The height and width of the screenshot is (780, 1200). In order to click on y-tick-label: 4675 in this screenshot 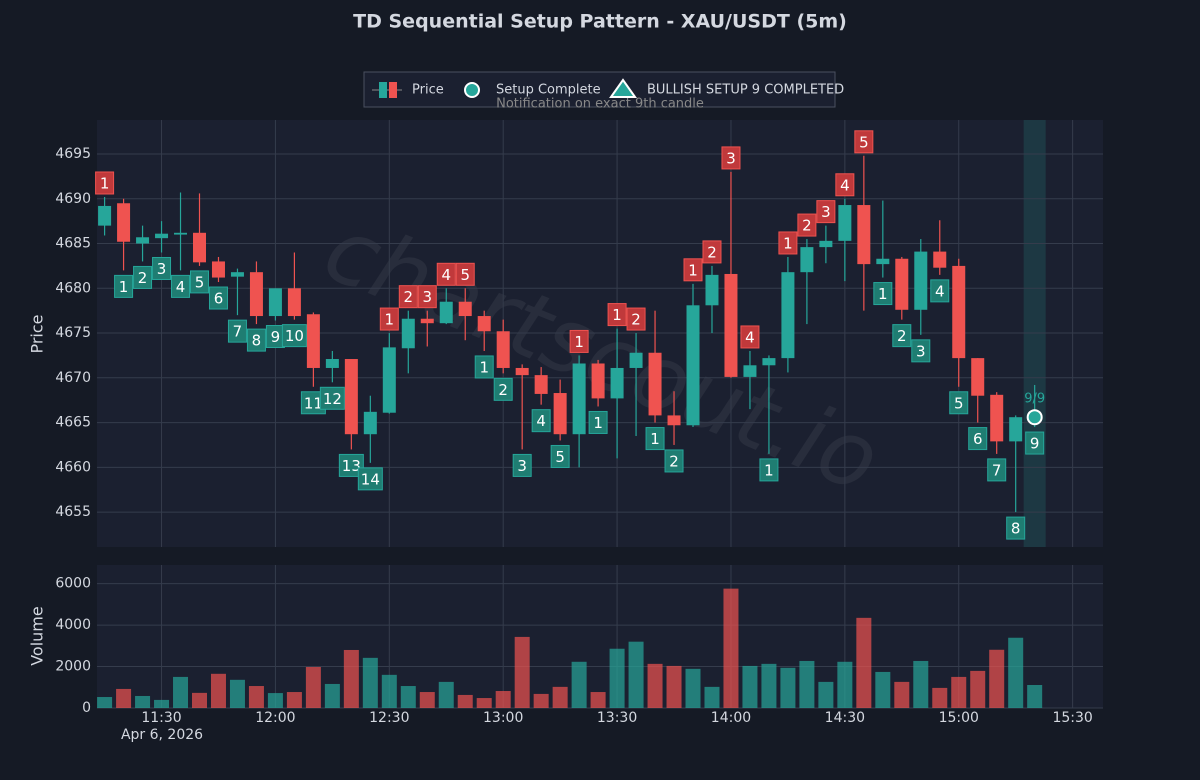, I will do `click(73, 333)`.